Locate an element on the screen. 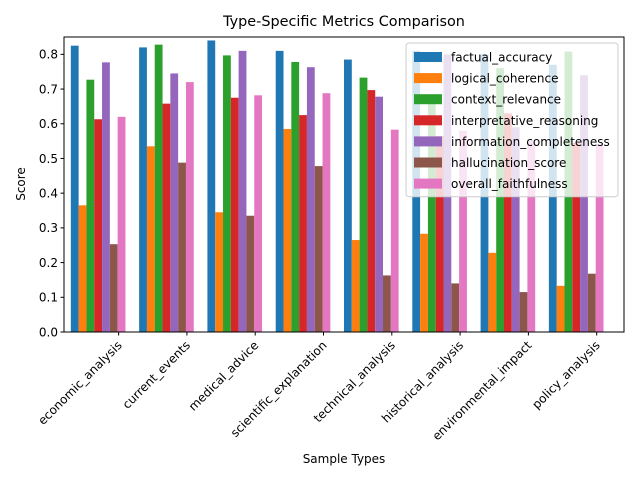  y-ticks-group: 0.0 0.1 0.2 0.3 0.4 0.5 0.6 0.7 0.8 is located at coordinates (51, 193).